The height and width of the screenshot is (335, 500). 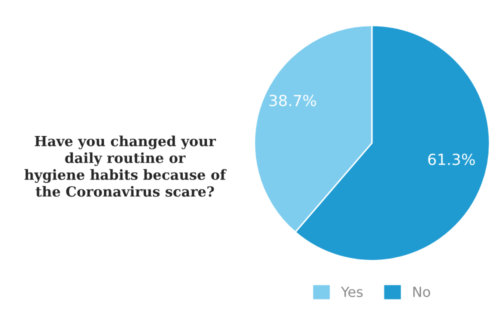 What do you see at coordinates (125, 166) in the screenshot?
I see `text: Have you changed your daily routine or hygiene habits because of the Coronavirus scare?` at bounding box center [125, 166].